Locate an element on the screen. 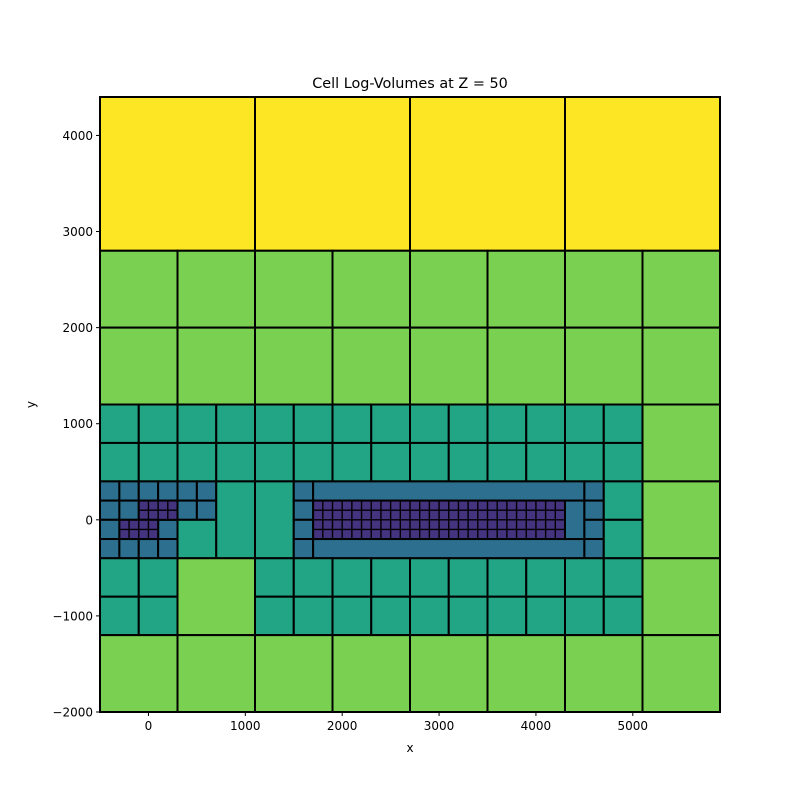 The image size is (800, 800). y-tick-label: −1000 is located at coordinates (72, 616).